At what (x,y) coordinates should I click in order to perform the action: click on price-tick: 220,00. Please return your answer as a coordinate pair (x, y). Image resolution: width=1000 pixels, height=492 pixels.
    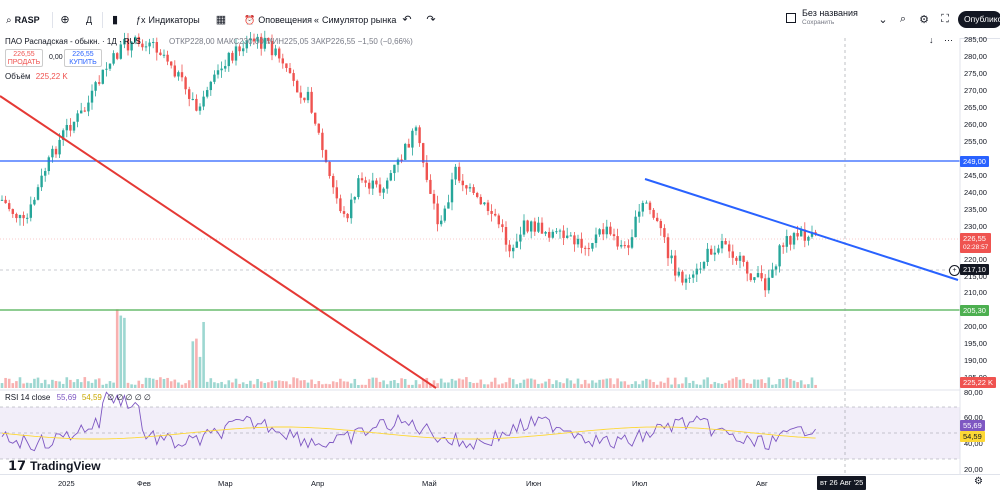
    Looking at the image, I should click on (975, 259).